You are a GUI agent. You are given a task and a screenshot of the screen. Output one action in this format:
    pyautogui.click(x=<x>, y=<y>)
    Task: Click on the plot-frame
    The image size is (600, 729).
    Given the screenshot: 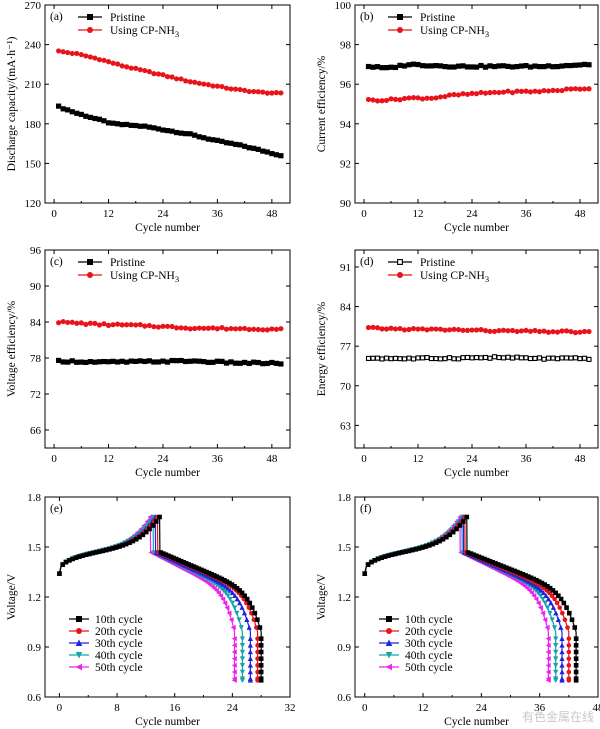 What is the action you would take?
    pyautogui.click(x=167, y=349)
    